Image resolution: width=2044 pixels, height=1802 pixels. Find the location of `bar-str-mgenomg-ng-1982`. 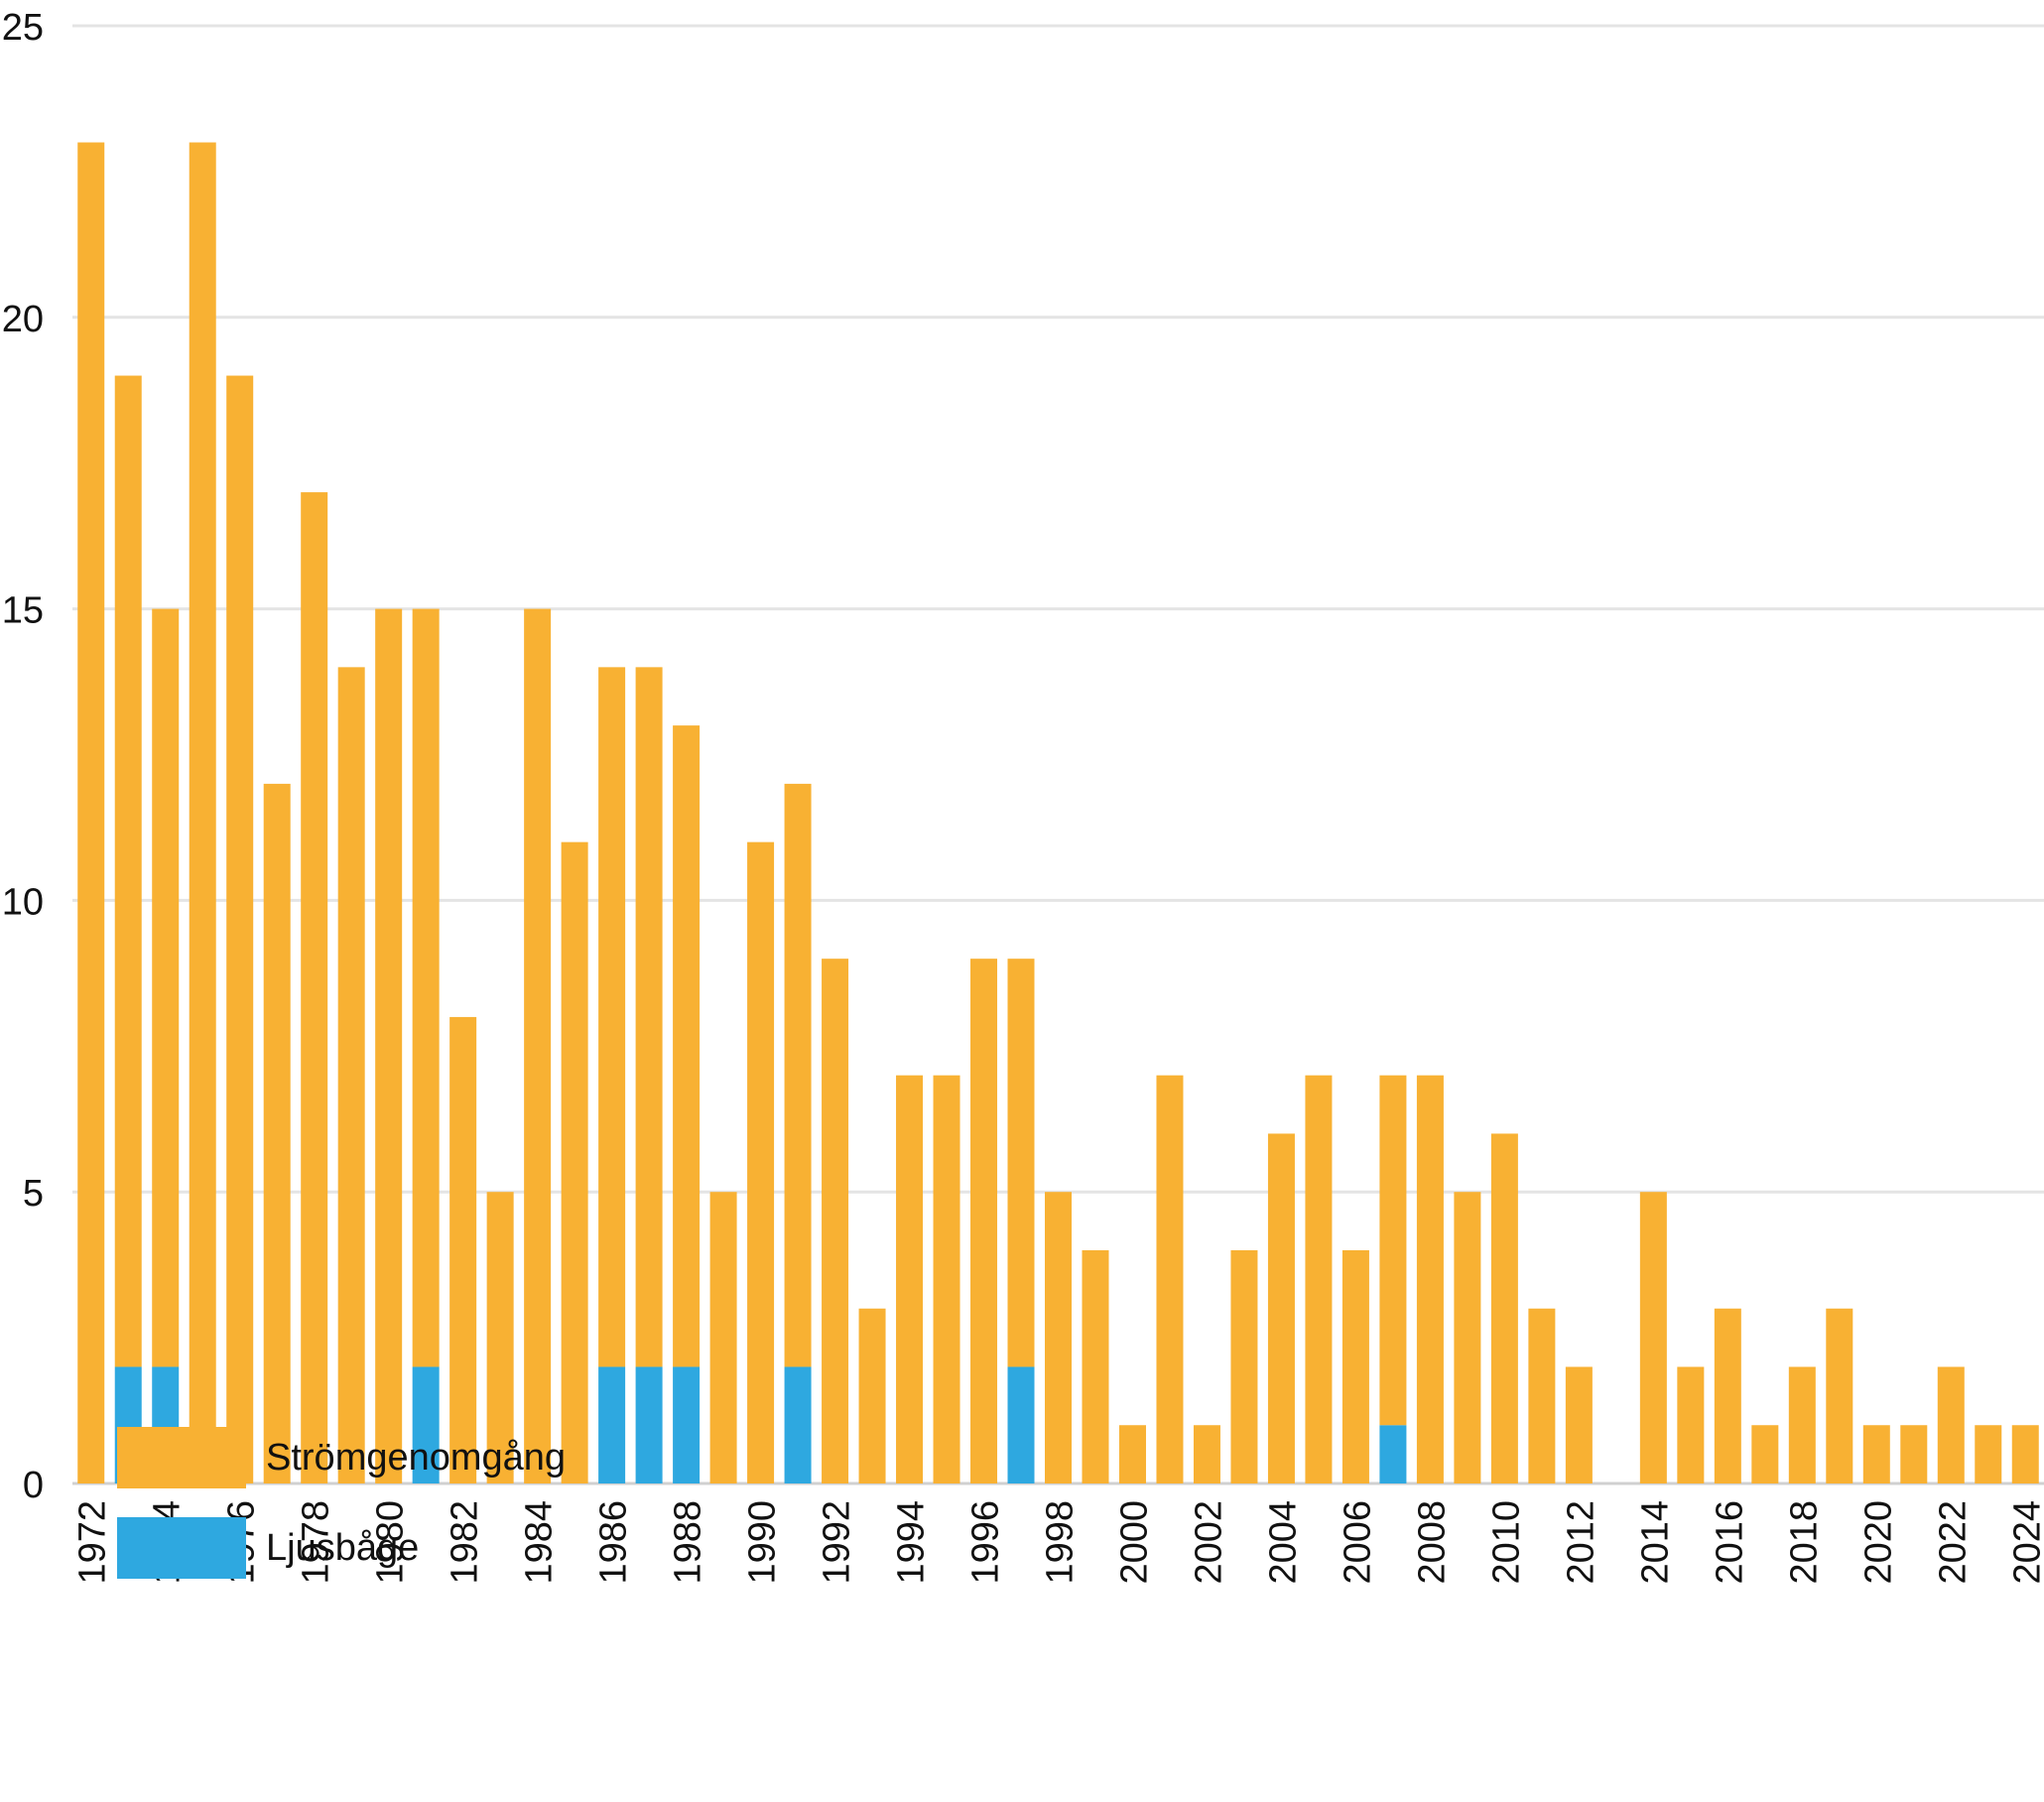

bar-str-mgenomg-ng-1982 is located at coordinates (463, 1250).